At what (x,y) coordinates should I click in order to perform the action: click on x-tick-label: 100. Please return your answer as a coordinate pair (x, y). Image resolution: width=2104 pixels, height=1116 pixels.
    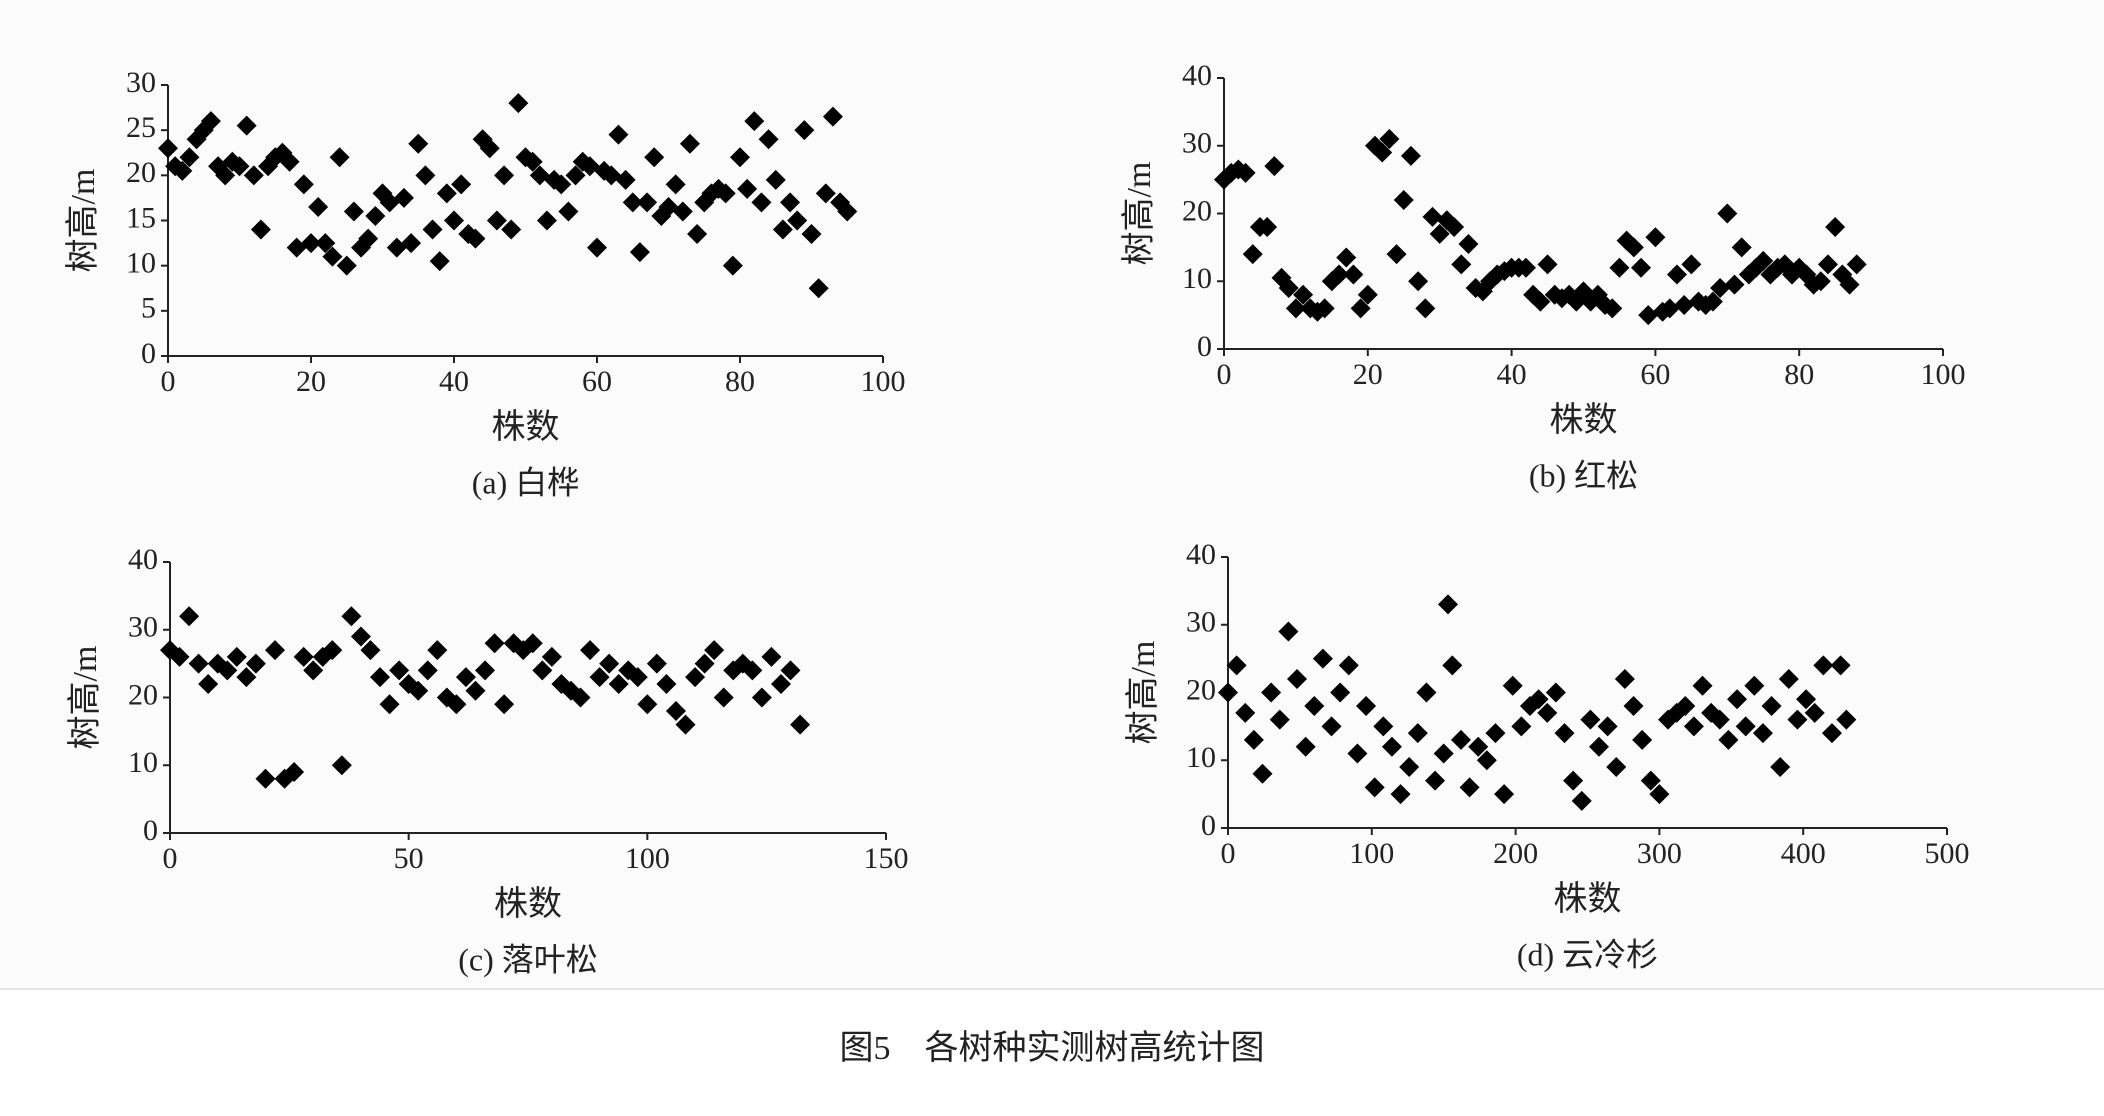
    Looking at the image, I should click on (1371, 853).